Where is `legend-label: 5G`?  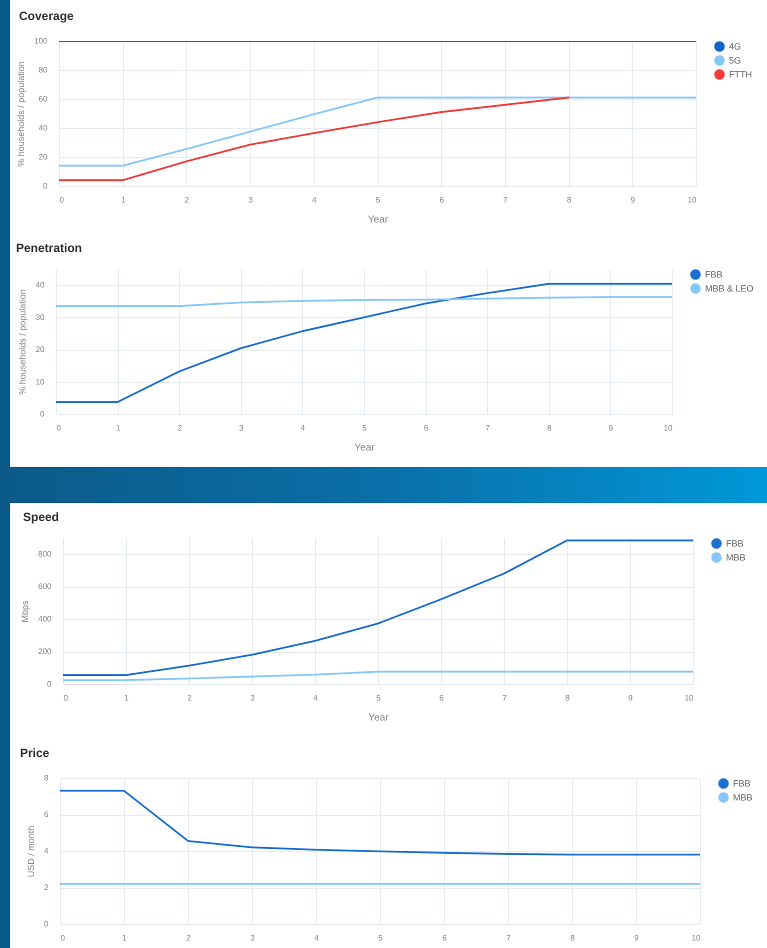 legend-label: 5G is located at coordinates (735, 61).